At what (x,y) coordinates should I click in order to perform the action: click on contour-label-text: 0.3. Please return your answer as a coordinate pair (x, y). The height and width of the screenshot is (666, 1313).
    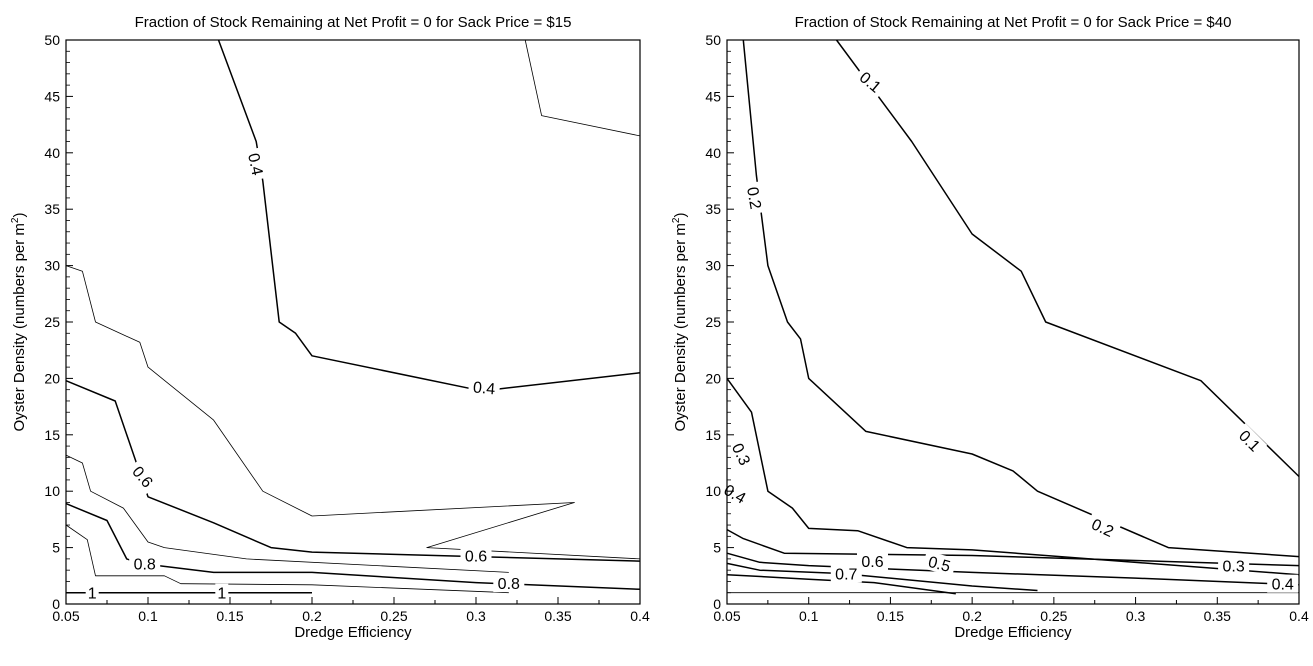
    Looking at the image, I should click on (1233, 567).